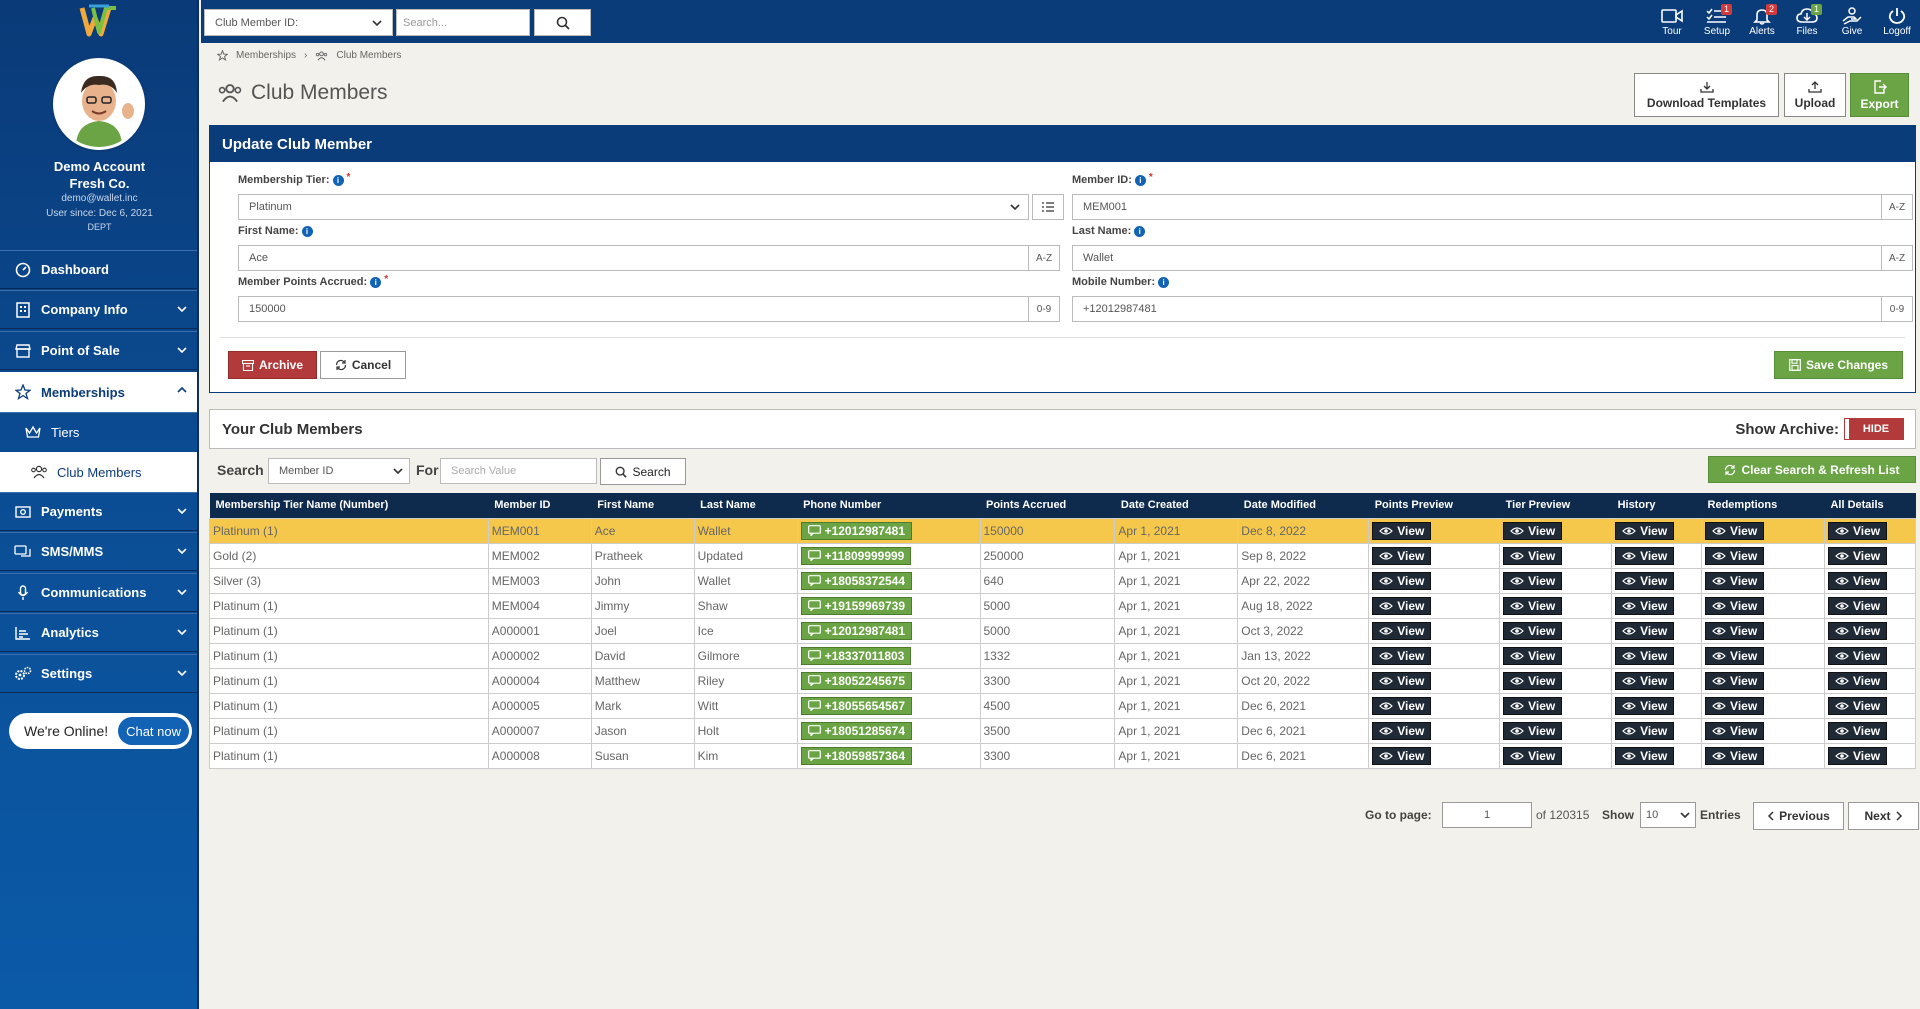 The image size is (1920, 1009). I want to click on phone-button: +19159969739, so click(856, 605).